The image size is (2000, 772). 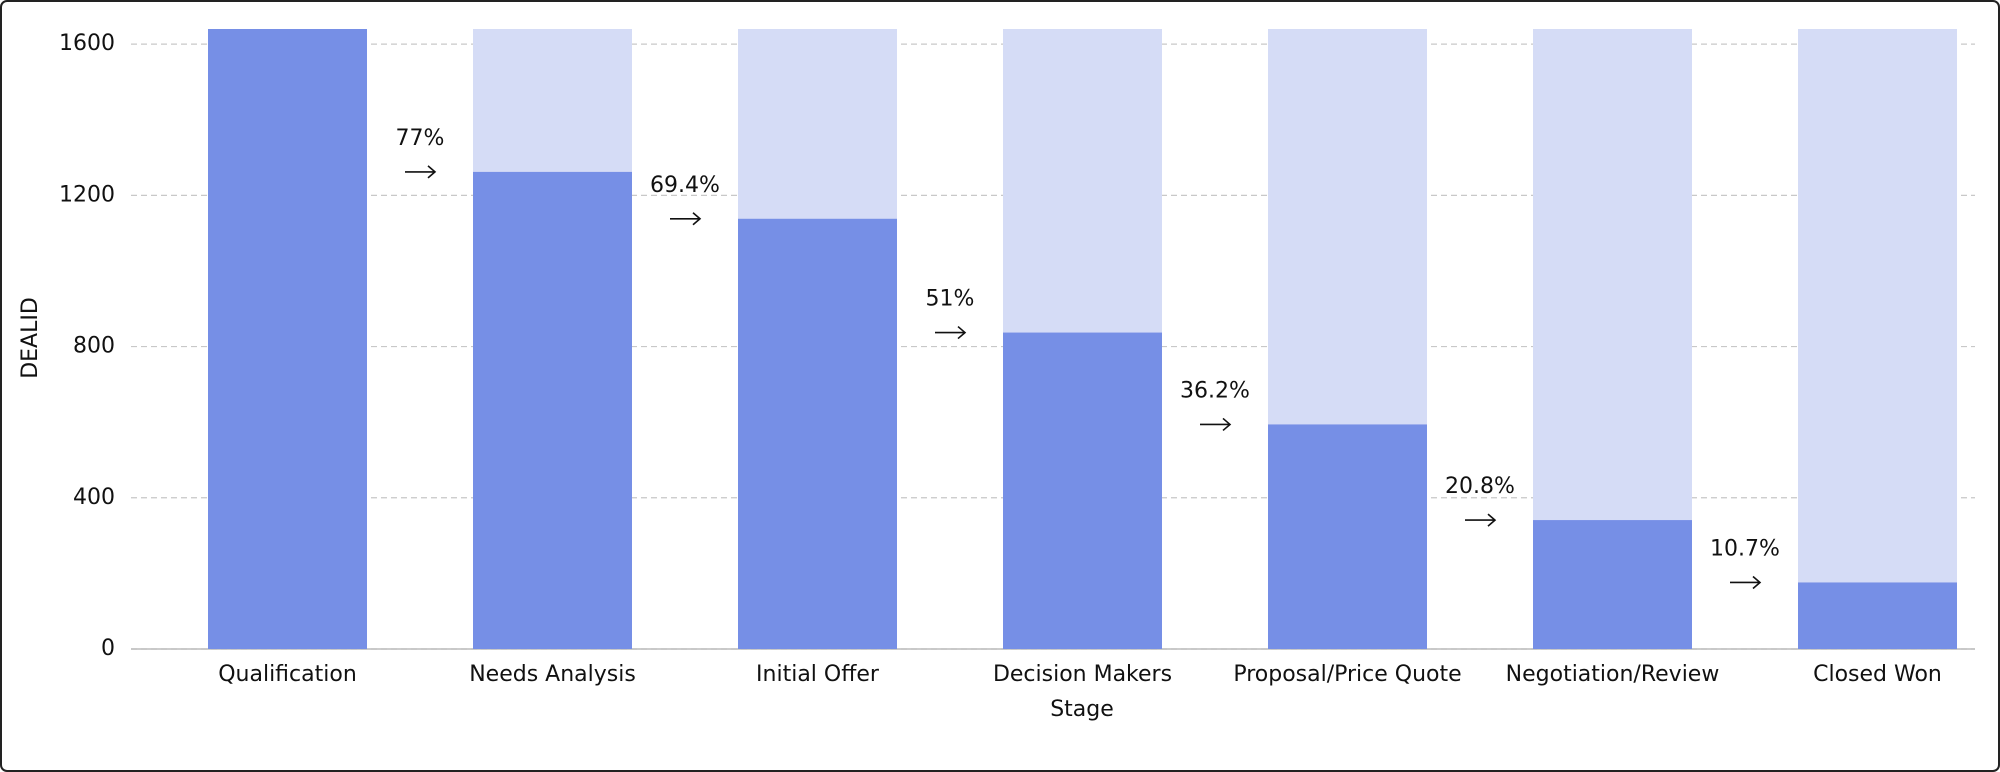 What do you see at coordinates (1613, 674) in the screenshot?
I see `x-tick-label: Negotiation/Review` at bounding box center [1613, 674].